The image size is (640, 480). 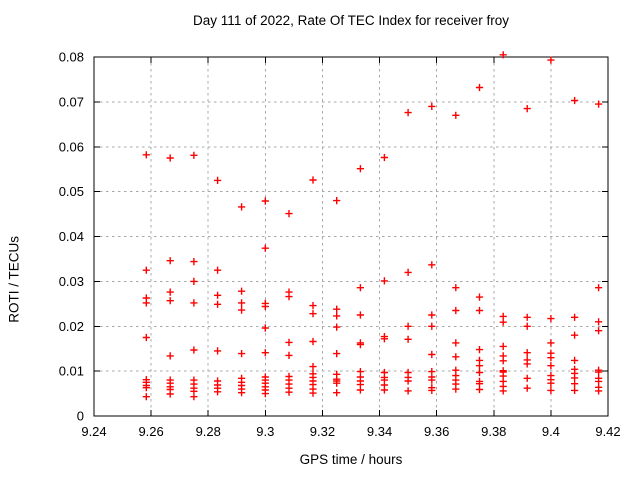 I want to click on y-tick-label: 0, so click(x=80, y=416).